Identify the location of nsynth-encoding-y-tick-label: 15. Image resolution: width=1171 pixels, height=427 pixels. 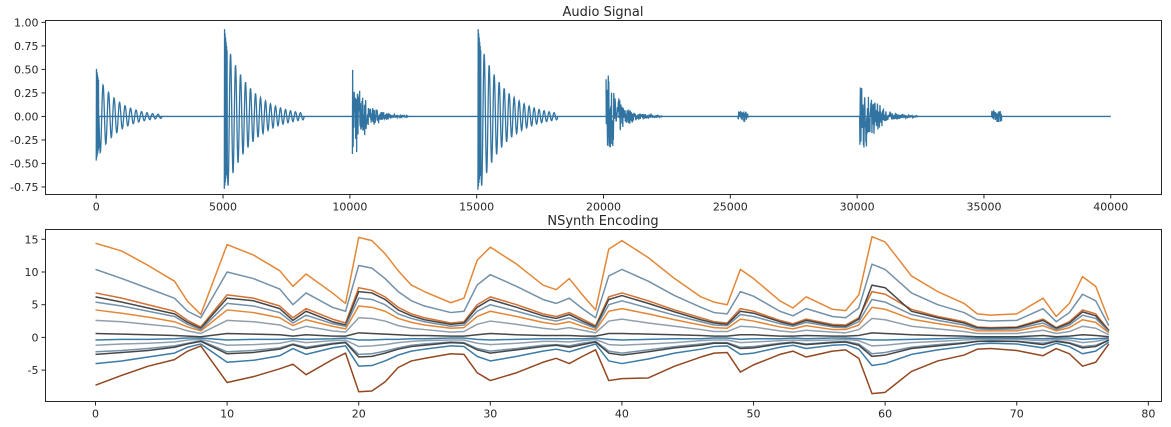
(32, 239).